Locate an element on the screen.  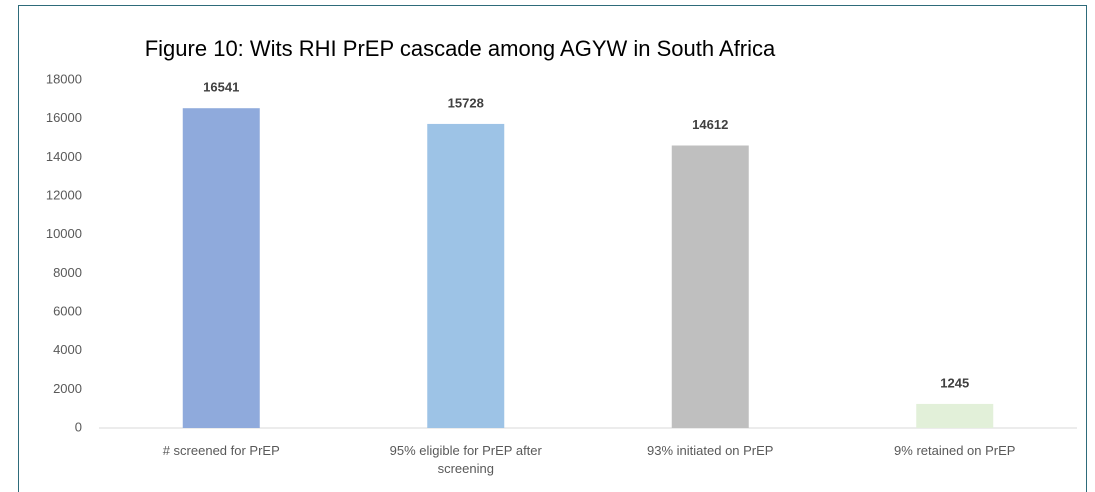
x-tick-label: 93% initiated on PrEP is located at coordinates (710, 450).